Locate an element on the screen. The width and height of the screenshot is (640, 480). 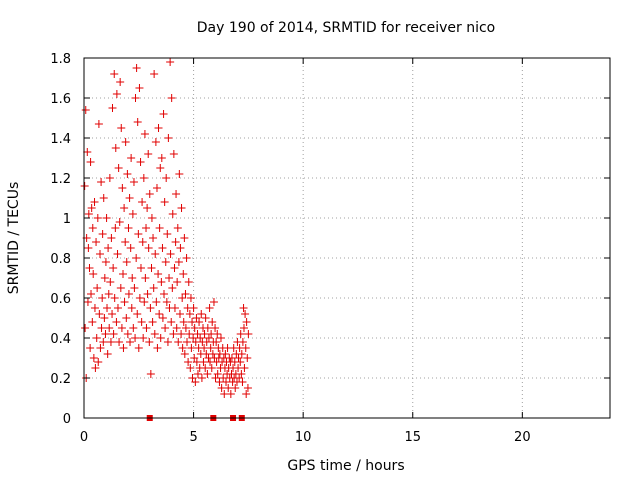
y-tick-label: 1.6 is located at coordinates (60, 99).